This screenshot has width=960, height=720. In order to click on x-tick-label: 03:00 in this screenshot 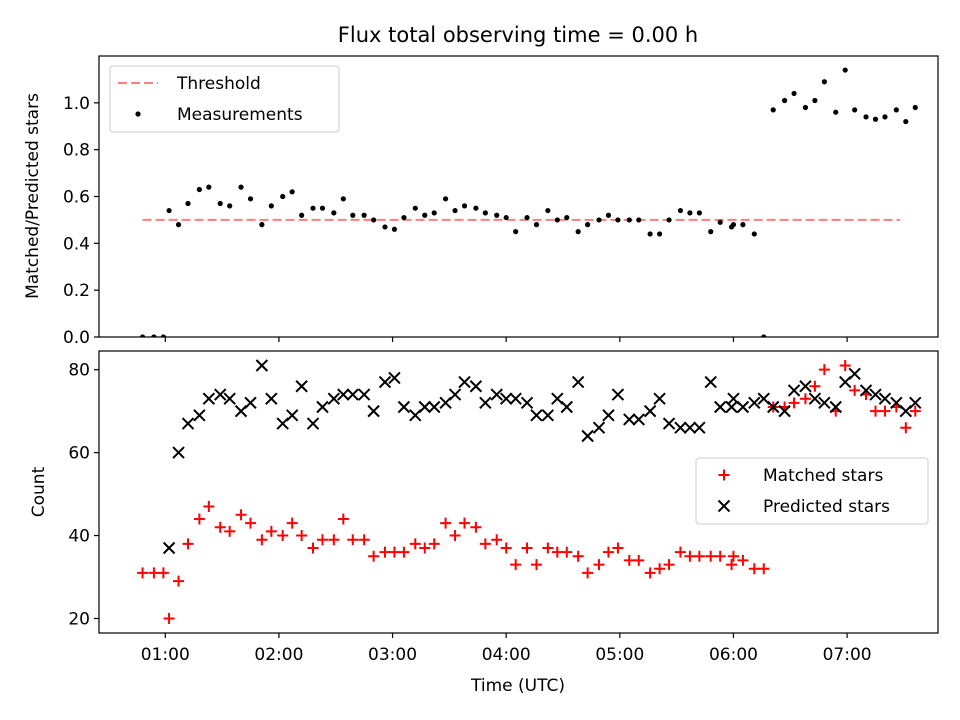, I will do `click(392, 655)`.